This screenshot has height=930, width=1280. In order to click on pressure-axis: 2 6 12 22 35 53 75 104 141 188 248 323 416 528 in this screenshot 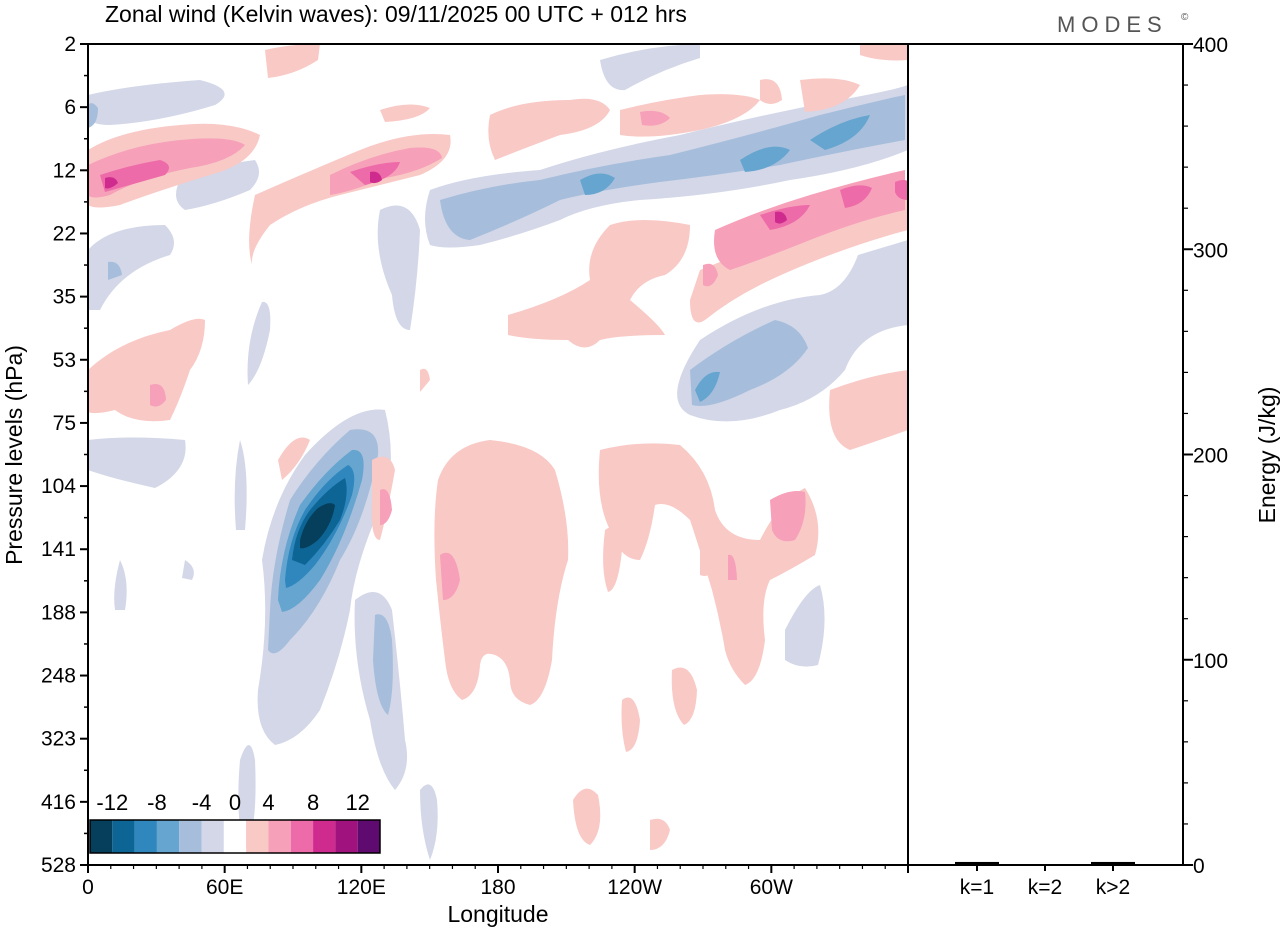, I will do `click(64, 455)`.